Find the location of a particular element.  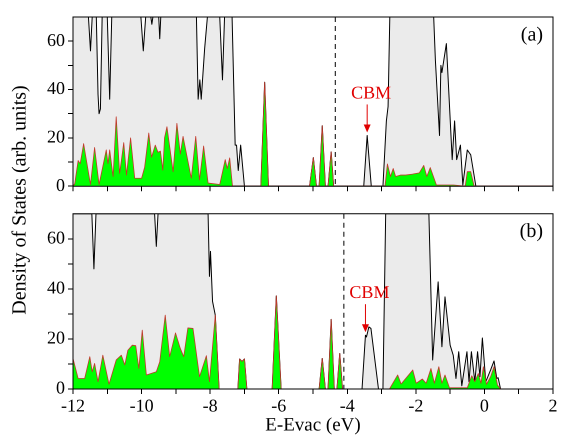

x-tick-label: -4 is located at coordinates (347, 406).